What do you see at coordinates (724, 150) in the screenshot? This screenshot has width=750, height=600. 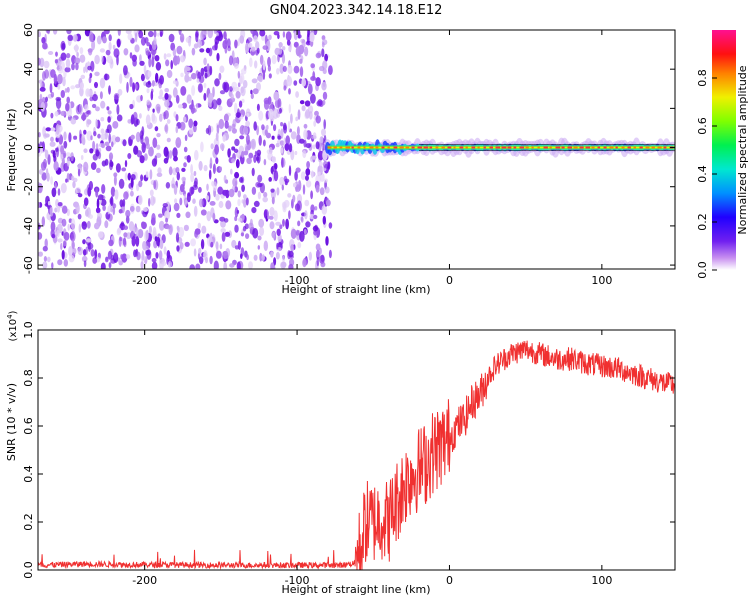 I see `colorbar-scale` at bounding box center [724, 150].